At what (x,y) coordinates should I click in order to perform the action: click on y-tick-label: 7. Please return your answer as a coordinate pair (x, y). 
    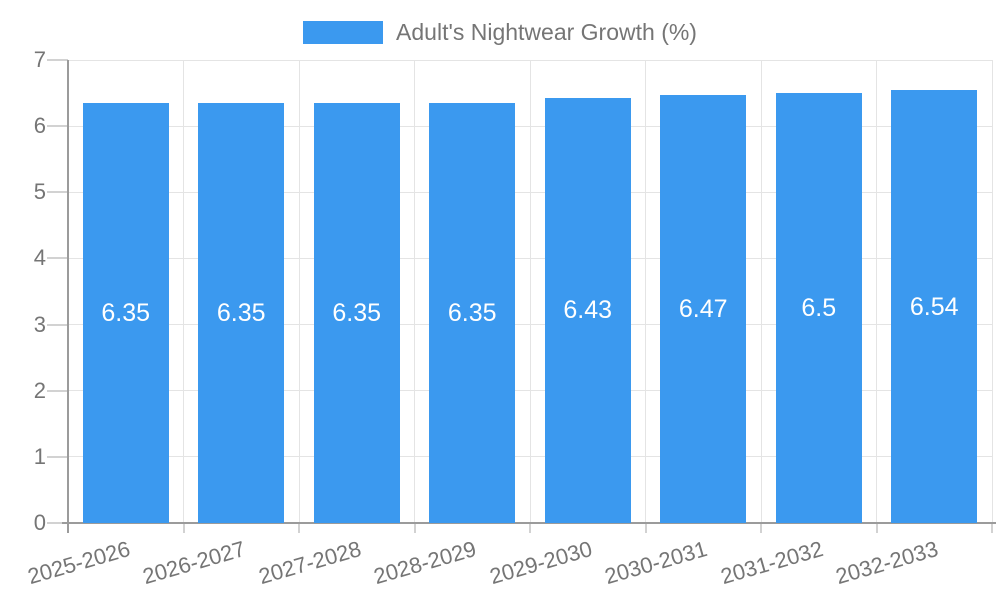
    Looking at the image, I should click on (39, 59).